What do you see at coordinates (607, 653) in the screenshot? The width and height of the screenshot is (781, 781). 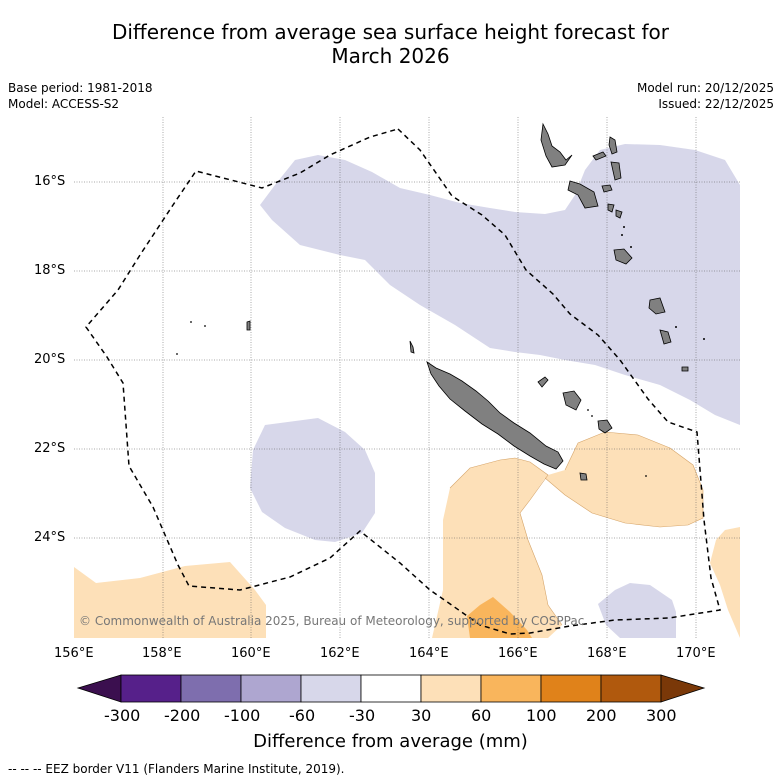 I see `lon-label: 168°E` at bounding box center [607, 653].